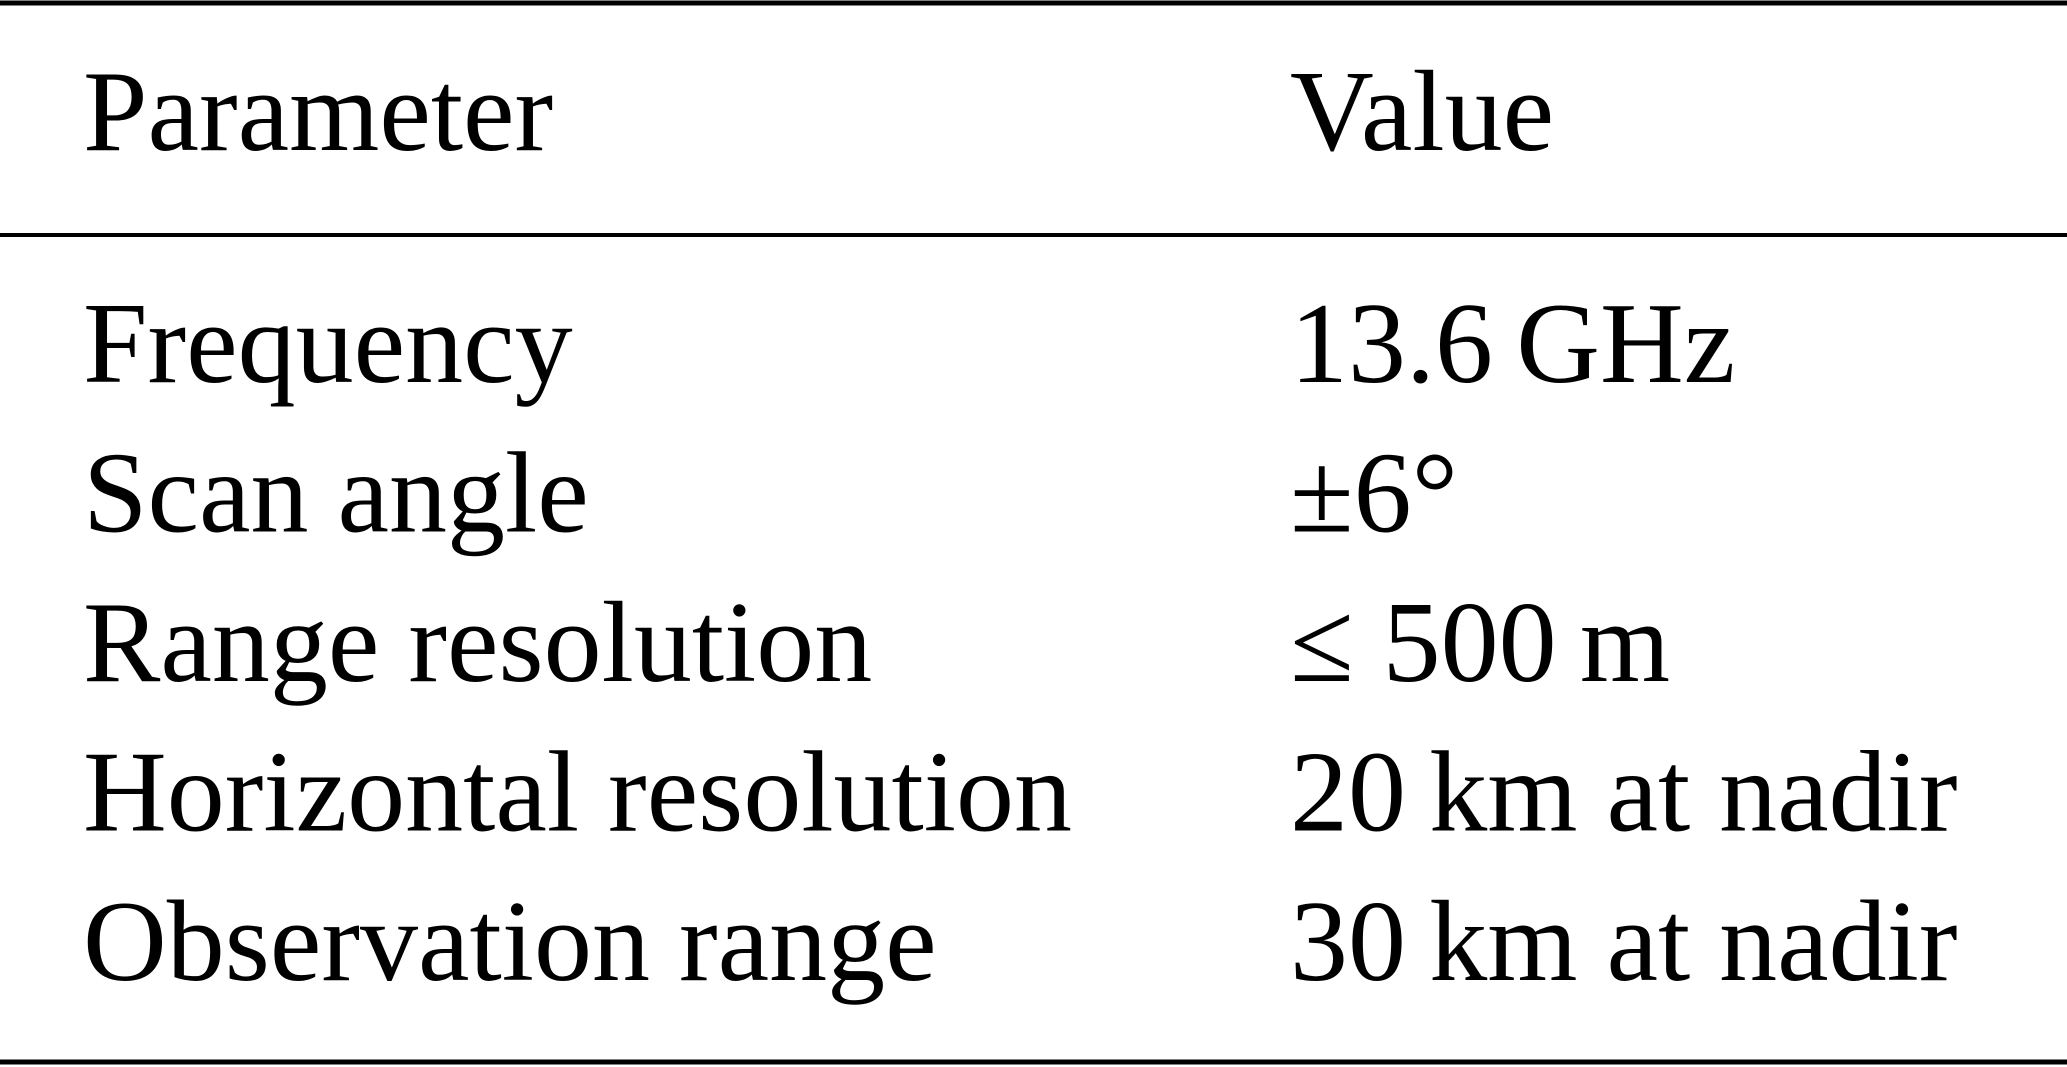  Describe the element at coordinates (510, 942) in the screenshot. I see `parameter-cell: Observation range` at that location.